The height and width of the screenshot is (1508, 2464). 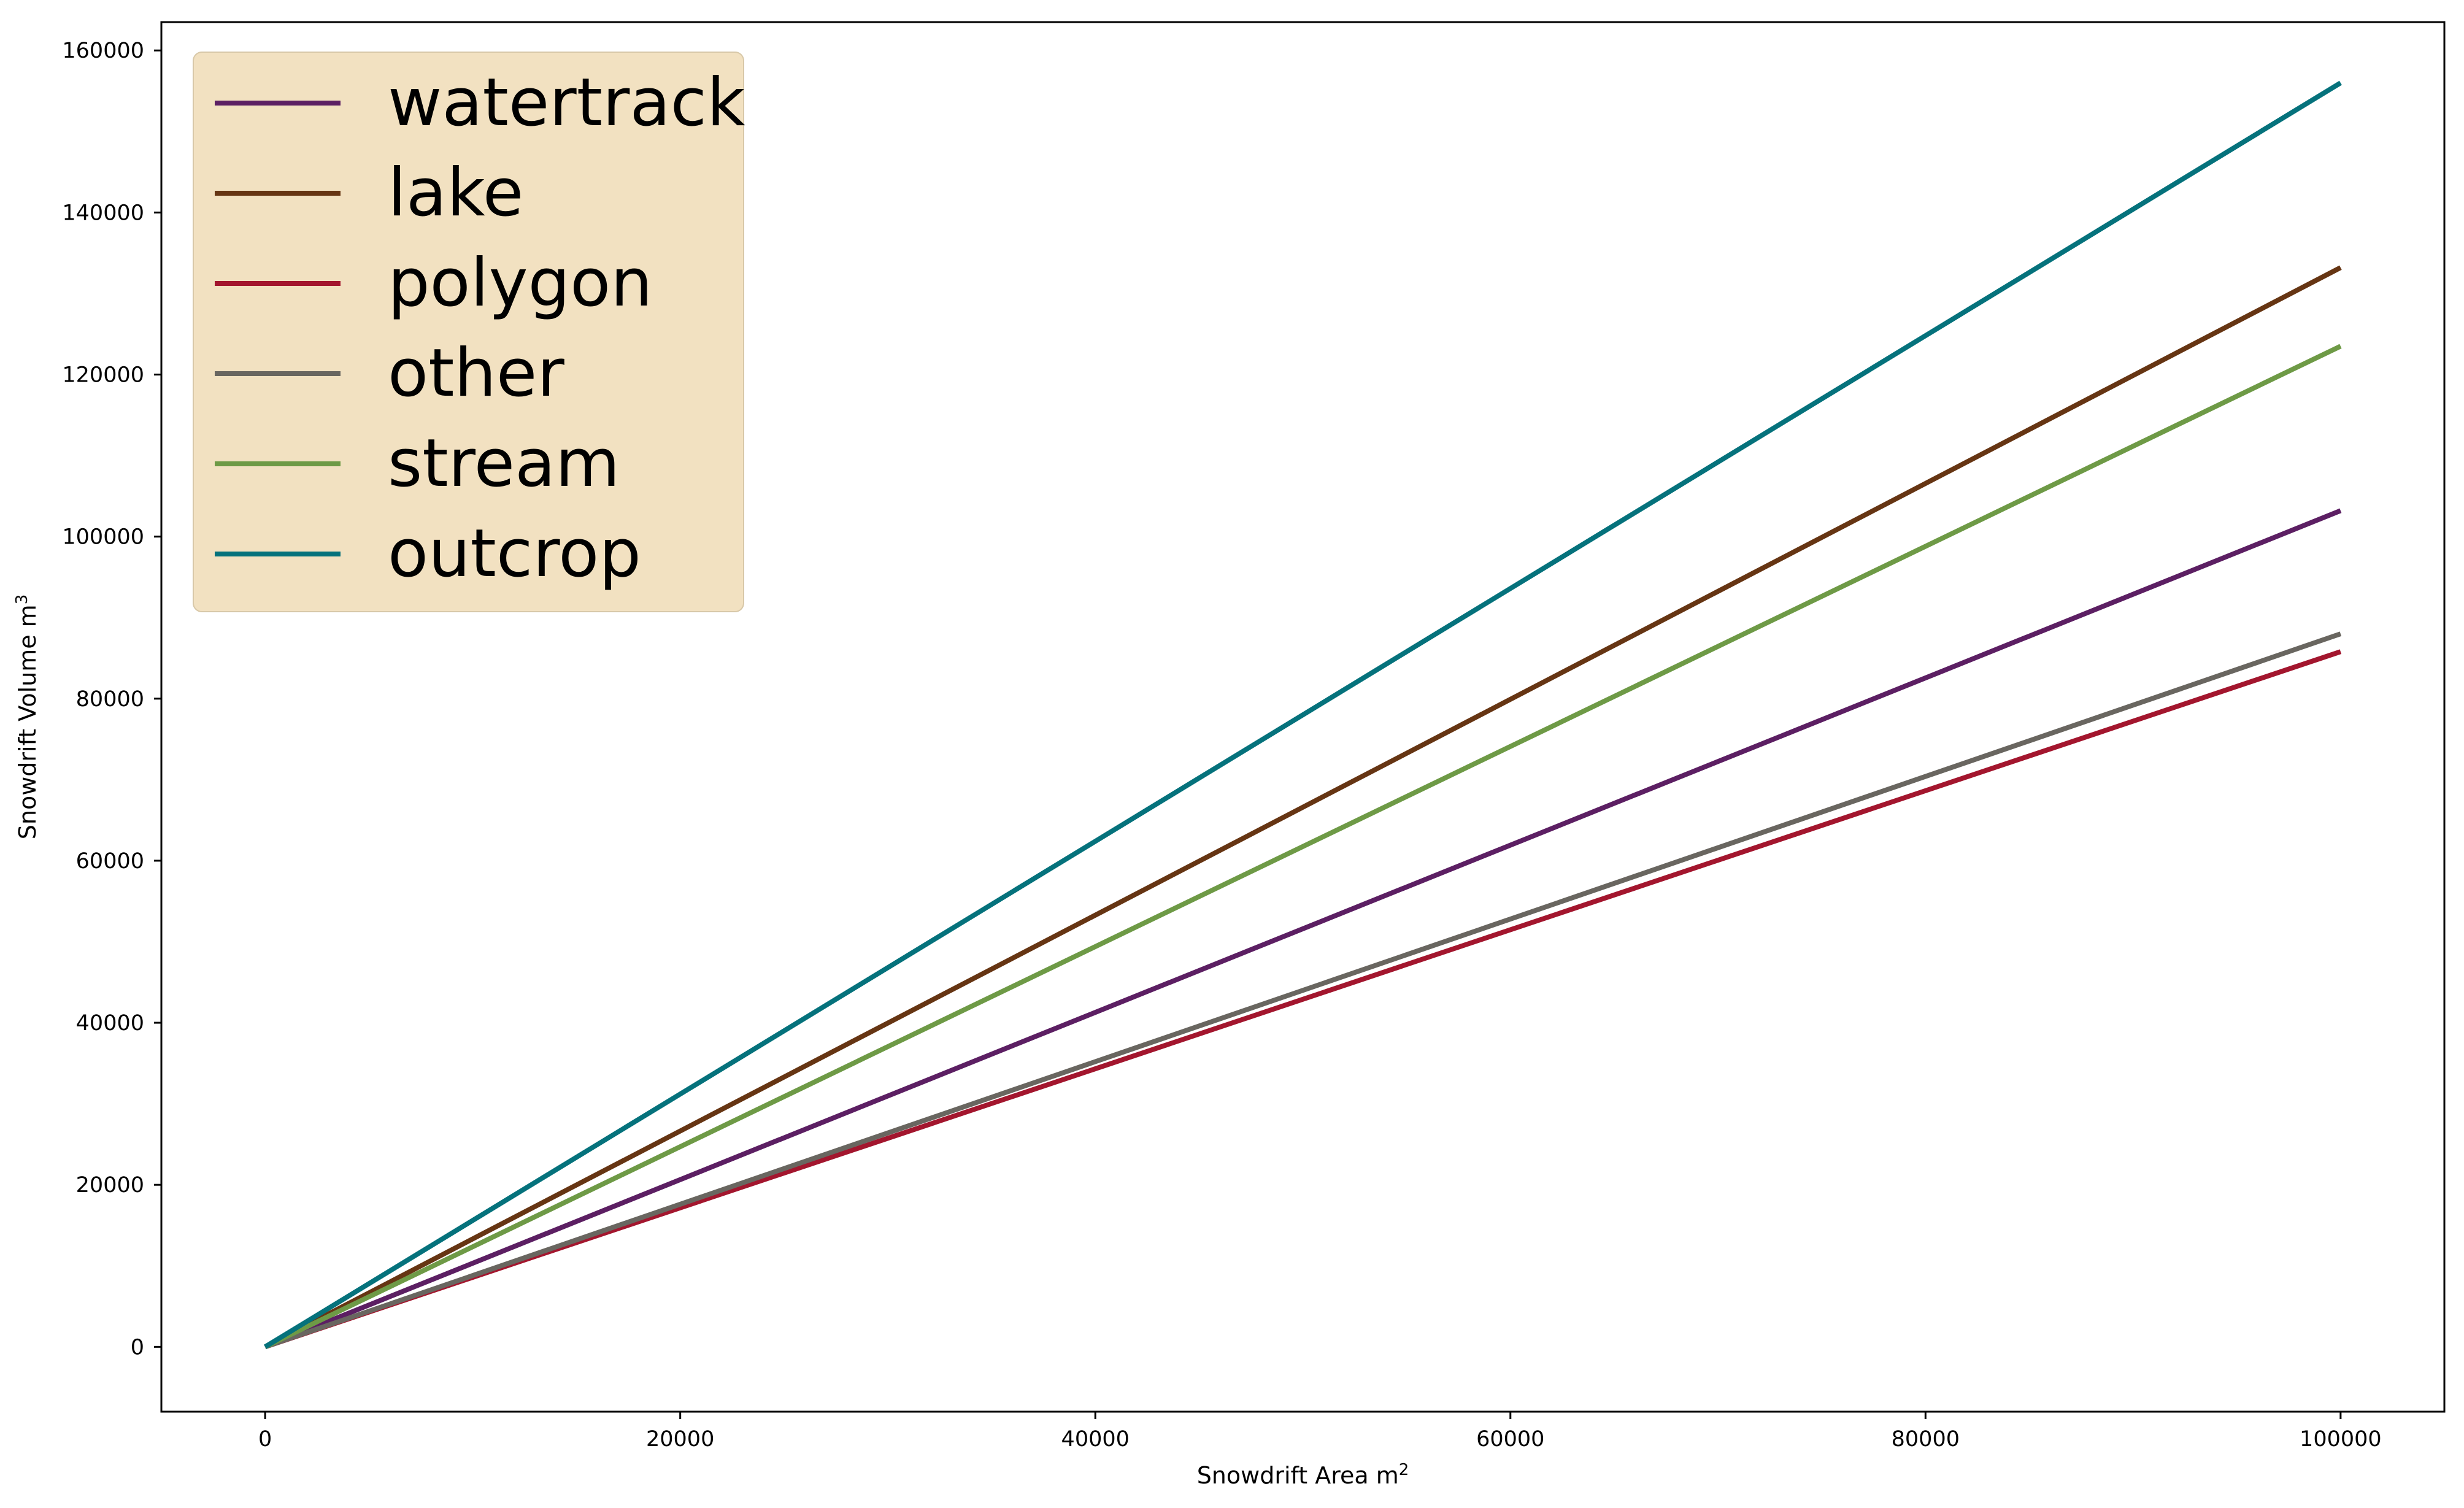 What do you see at coordinates (504, 463) in the screenshot?
I see `legend-label-stream: stream` at bounding box center [504, 463].